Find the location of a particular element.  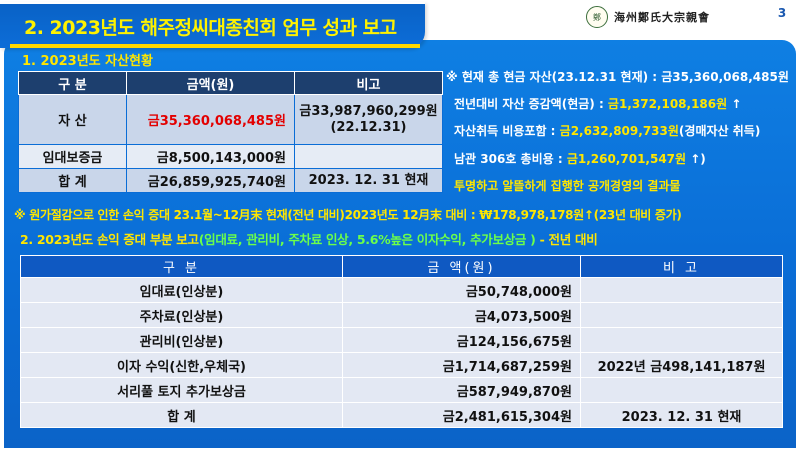

note-line: (22.12.31) is located at coordinates (368, 127).